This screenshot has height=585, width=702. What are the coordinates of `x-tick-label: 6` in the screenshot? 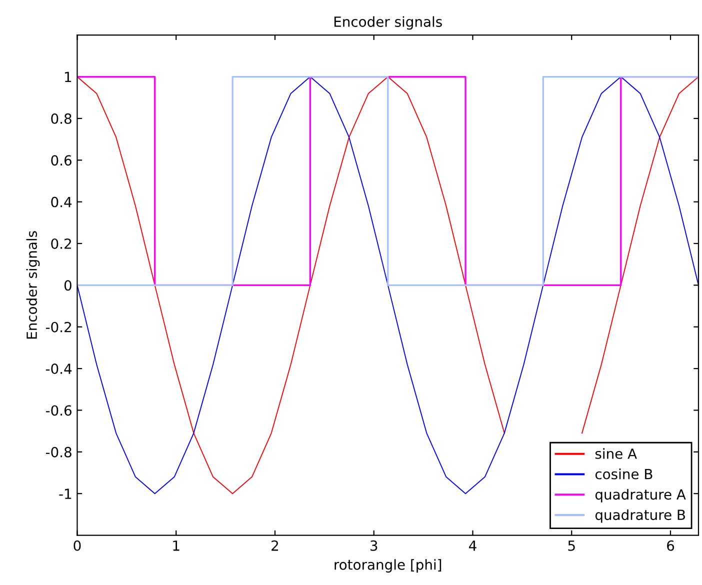 It's located at (670, 545).